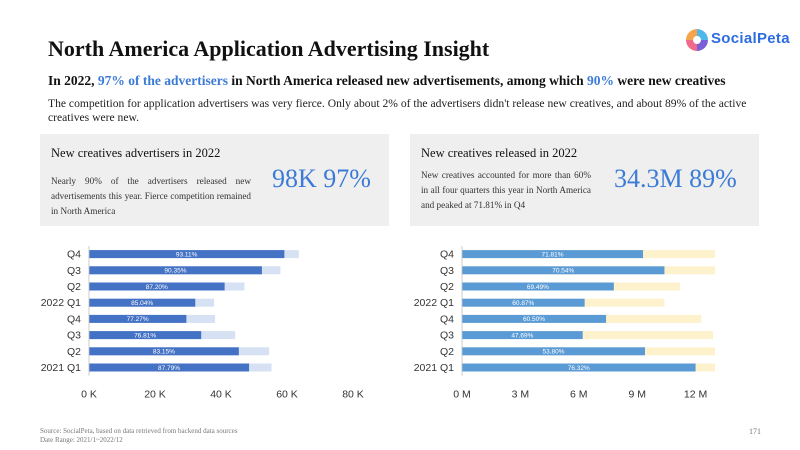  What do you see at coordinates (750, 38) in the screenshot?
I see `logo-text: SocialPeta` at bounding box center [750, 38].